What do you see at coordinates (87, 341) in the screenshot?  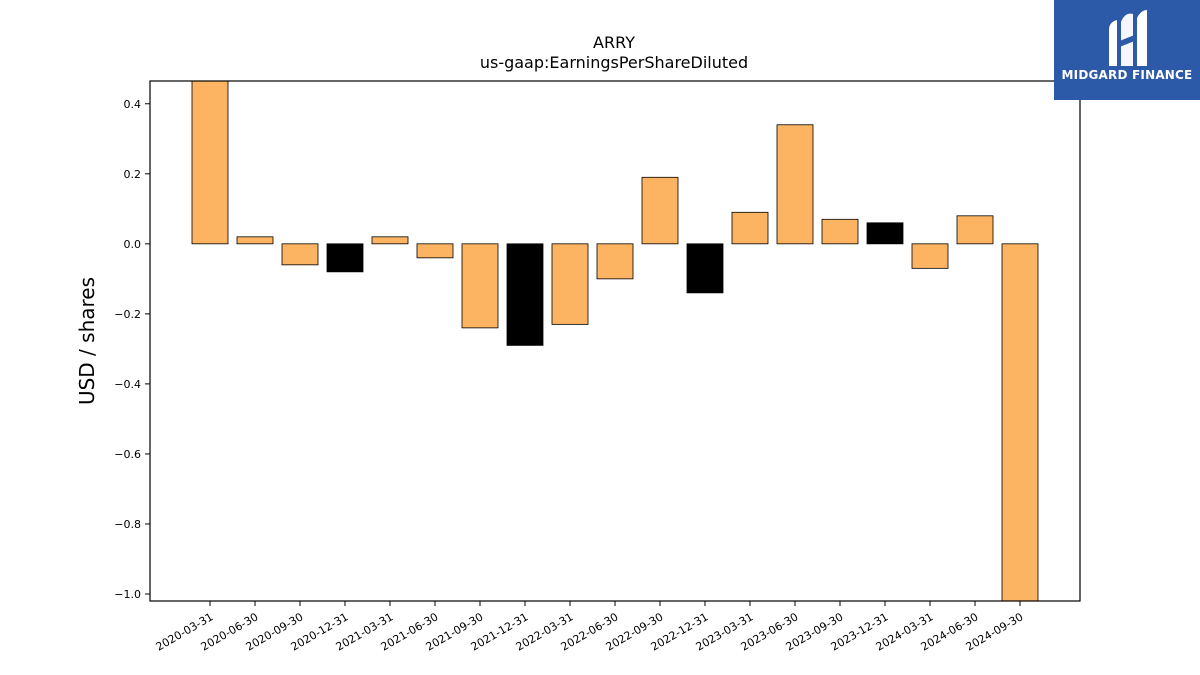 I see `y-axis-label: USD / shares` at bounding box center [87, 341].